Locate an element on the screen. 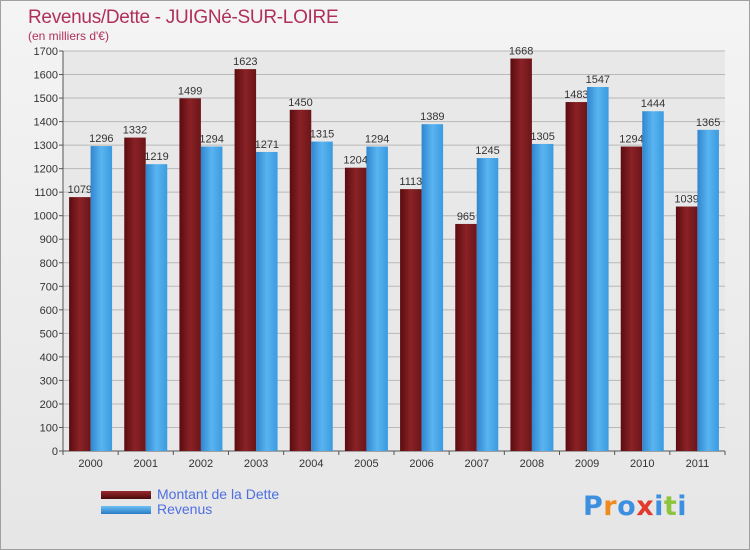  data-label-debt: 1623 is located at coordinates (245, 62).